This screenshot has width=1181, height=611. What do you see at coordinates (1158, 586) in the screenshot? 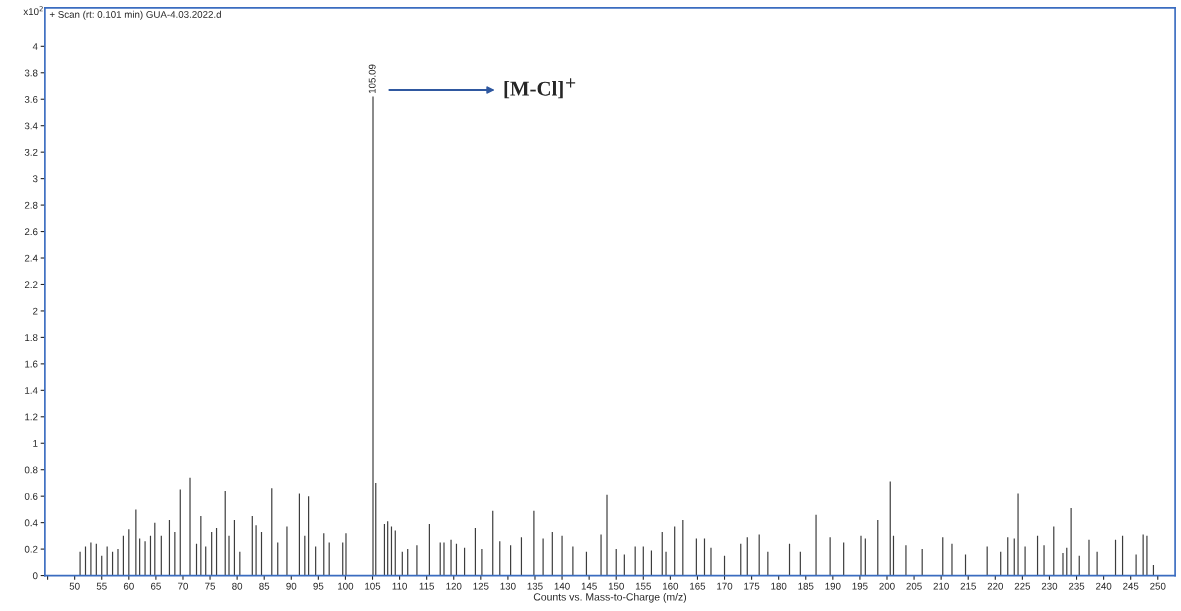
I see `x-tick-label: 250` at bounding box center [1158, 586].